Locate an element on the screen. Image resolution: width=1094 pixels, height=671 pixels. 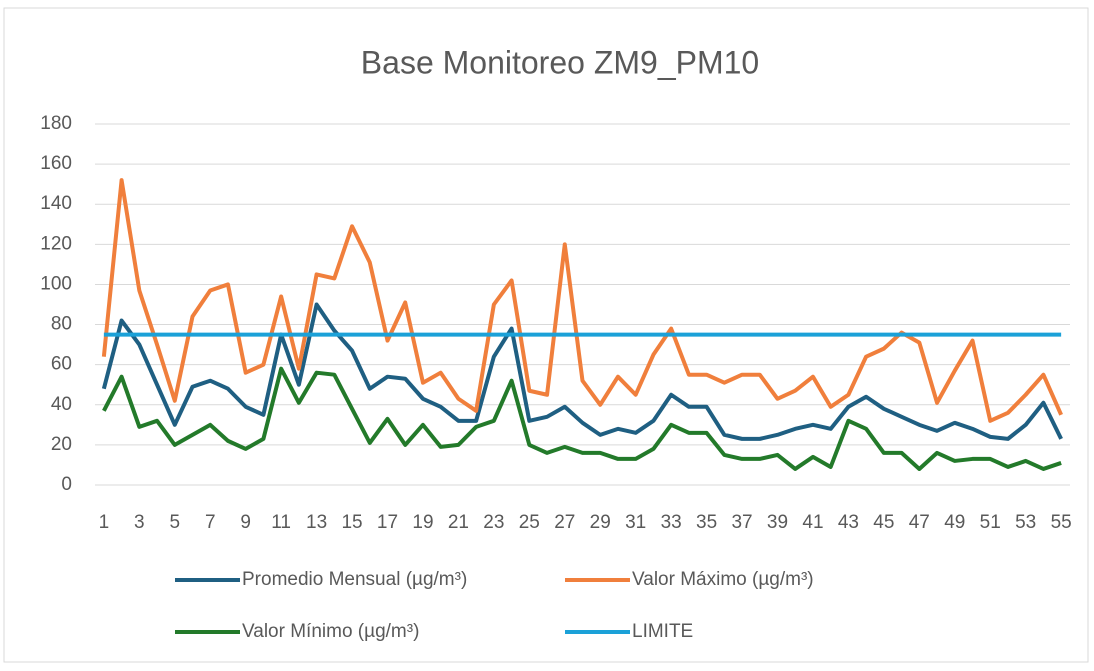
legend-label: Valor Máximo (µg/m³) is located at coordinates (723, 579).